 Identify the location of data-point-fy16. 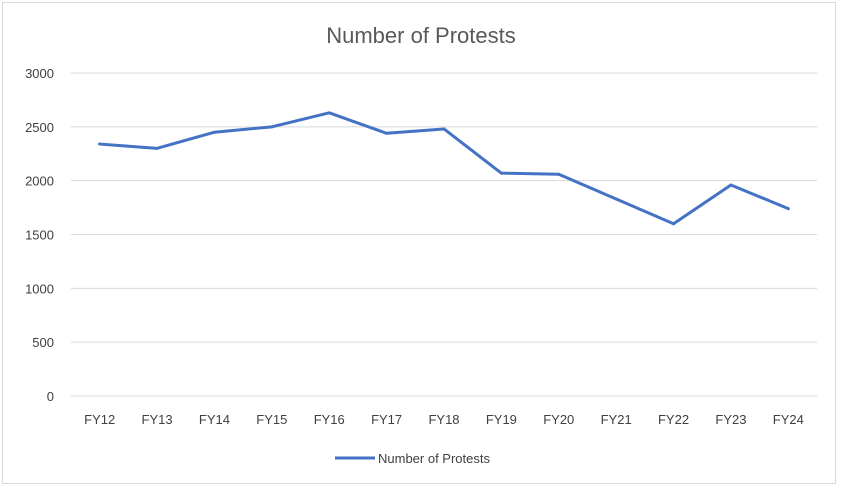
(329, 113).